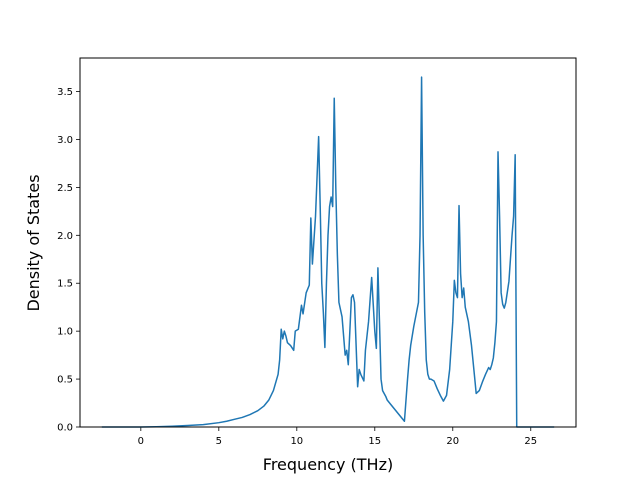 This screenshot has width=640, height=480. Describe the element at coordinates (65, 188) in the screenshot. I see `y-tick-label: 2.5` at that location.